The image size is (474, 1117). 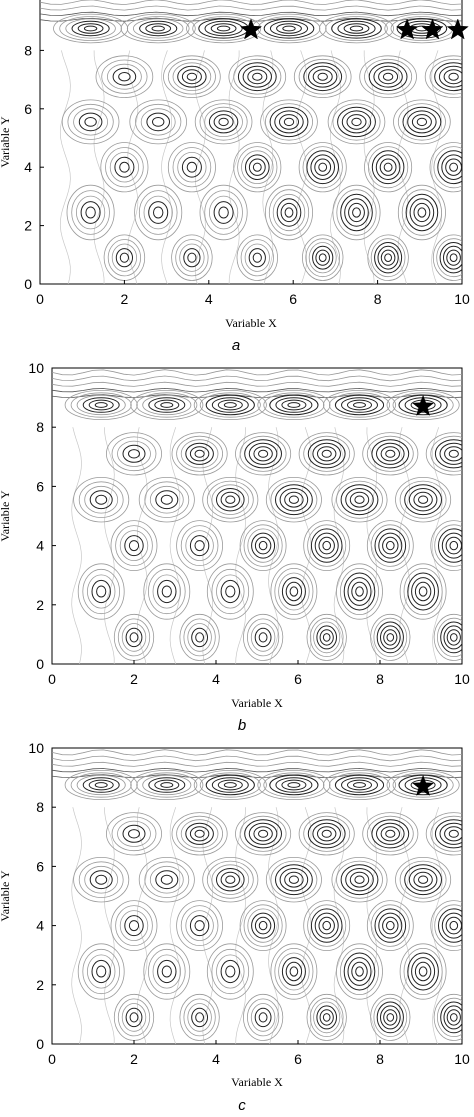 What do you see at coordinates (432, 29) in the screenshot?
I see `star-marker` at bounding box center [432, 29].